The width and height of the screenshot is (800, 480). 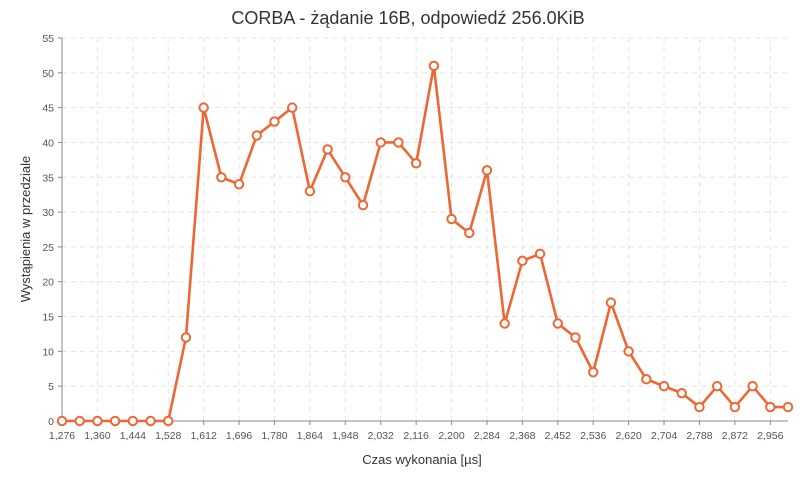 What do you see at coordinates (345, 436) in the screenshot?
I see `x-tick-label: 1,948` at bounding box center [345, 436].